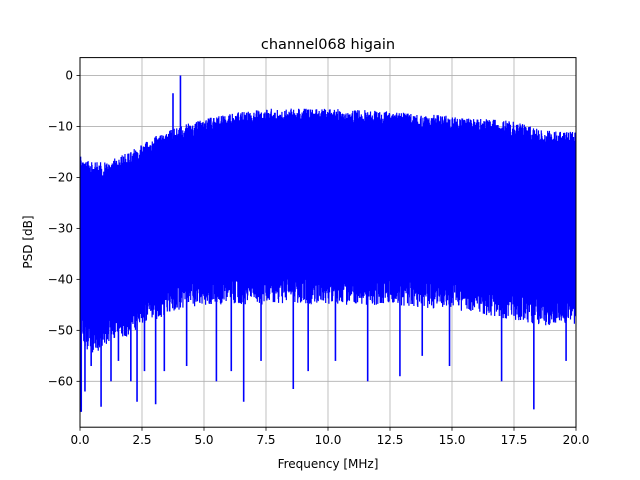  What do you see at coordinates (79, 440) in the screenshot?
I see `x-tick-label: 0.0` at bounding box center [79, 440].